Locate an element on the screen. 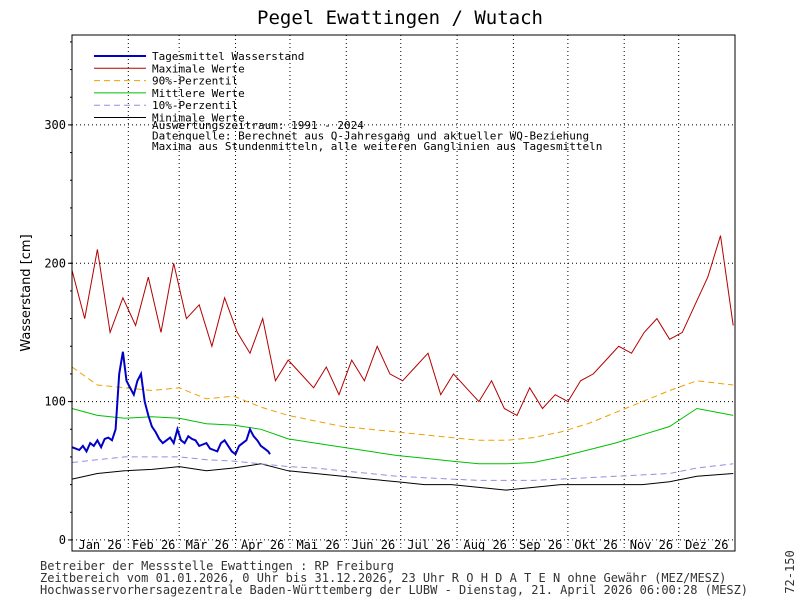 The height and width of the screenshot is (600, 800). y-tick-label: 0 is located at coordinates (62, 540).